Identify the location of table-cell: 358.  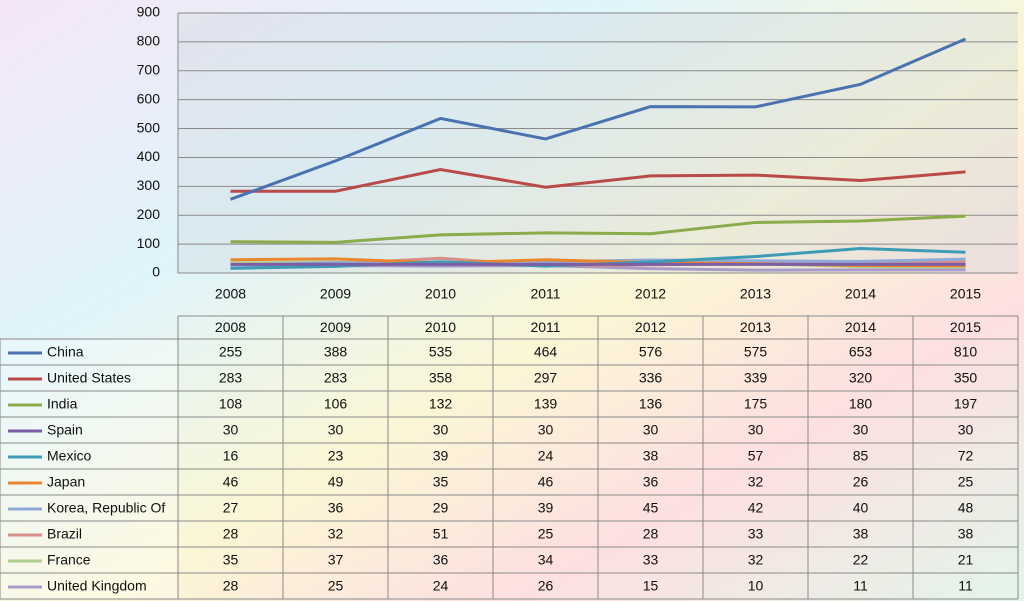
(441, 378).